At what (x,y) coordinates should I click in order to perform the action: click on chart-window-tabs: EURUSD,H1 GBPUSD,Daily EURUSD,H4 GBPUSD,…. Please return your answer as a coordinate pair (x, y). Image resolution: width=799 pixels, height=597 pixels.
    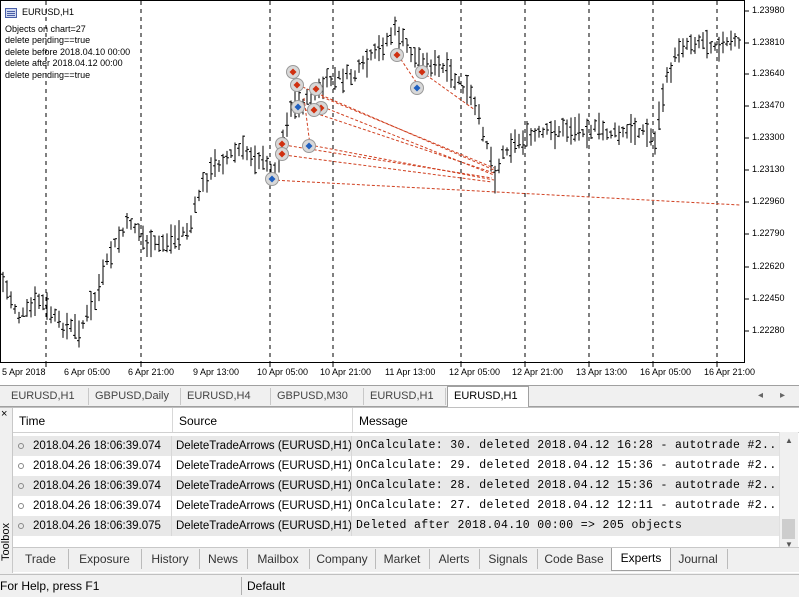
    Looking at the image, I should click on (399, 396).